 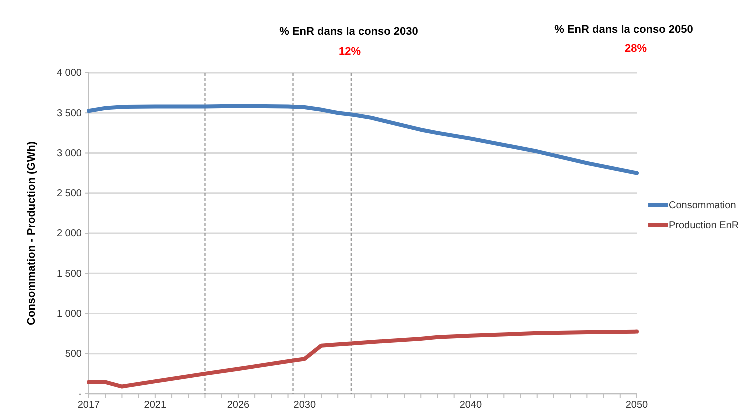 What do you see at coordinates (704, 226) in the screenshot?
I see `legend-label: Production EnR` at bounding box center [704, 226].